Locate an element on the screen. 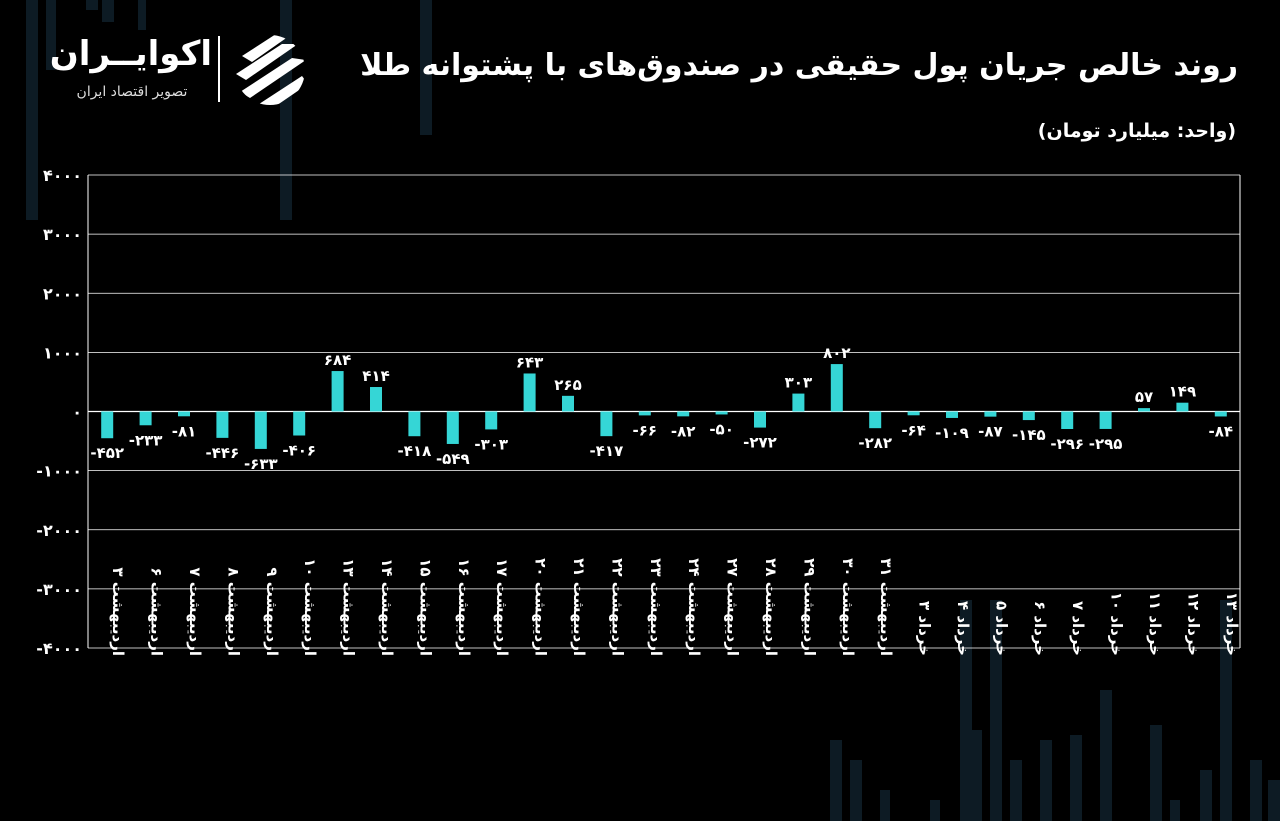  x-tick-text: خرداد ۳ is located at coordinates (925, 628).